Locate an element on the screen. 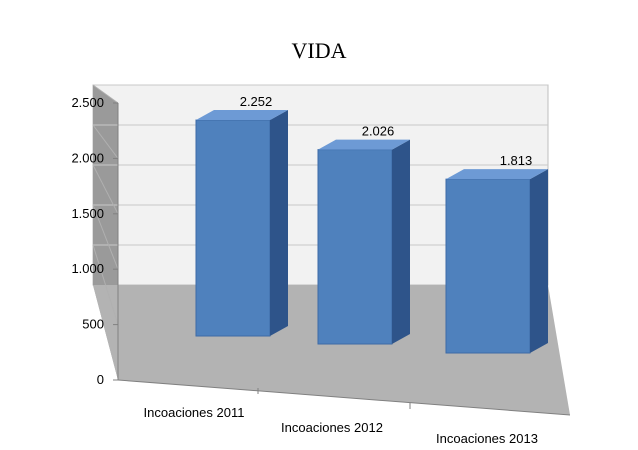  y-tick-label: 0 is located at coordinates (100, 379).